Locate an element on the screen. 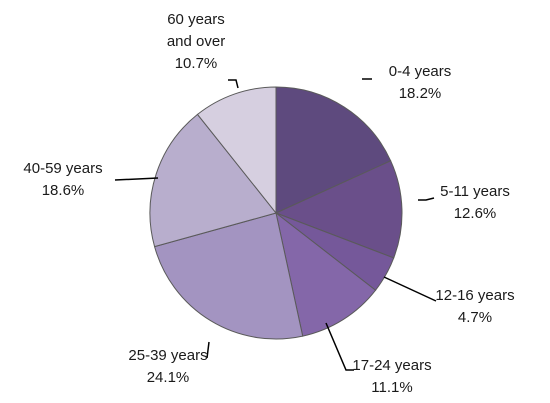 Image resolution: width=550 pixels, height=403 pixels. slice-category-label: 25-39 years is located at coordinates (167, 355).